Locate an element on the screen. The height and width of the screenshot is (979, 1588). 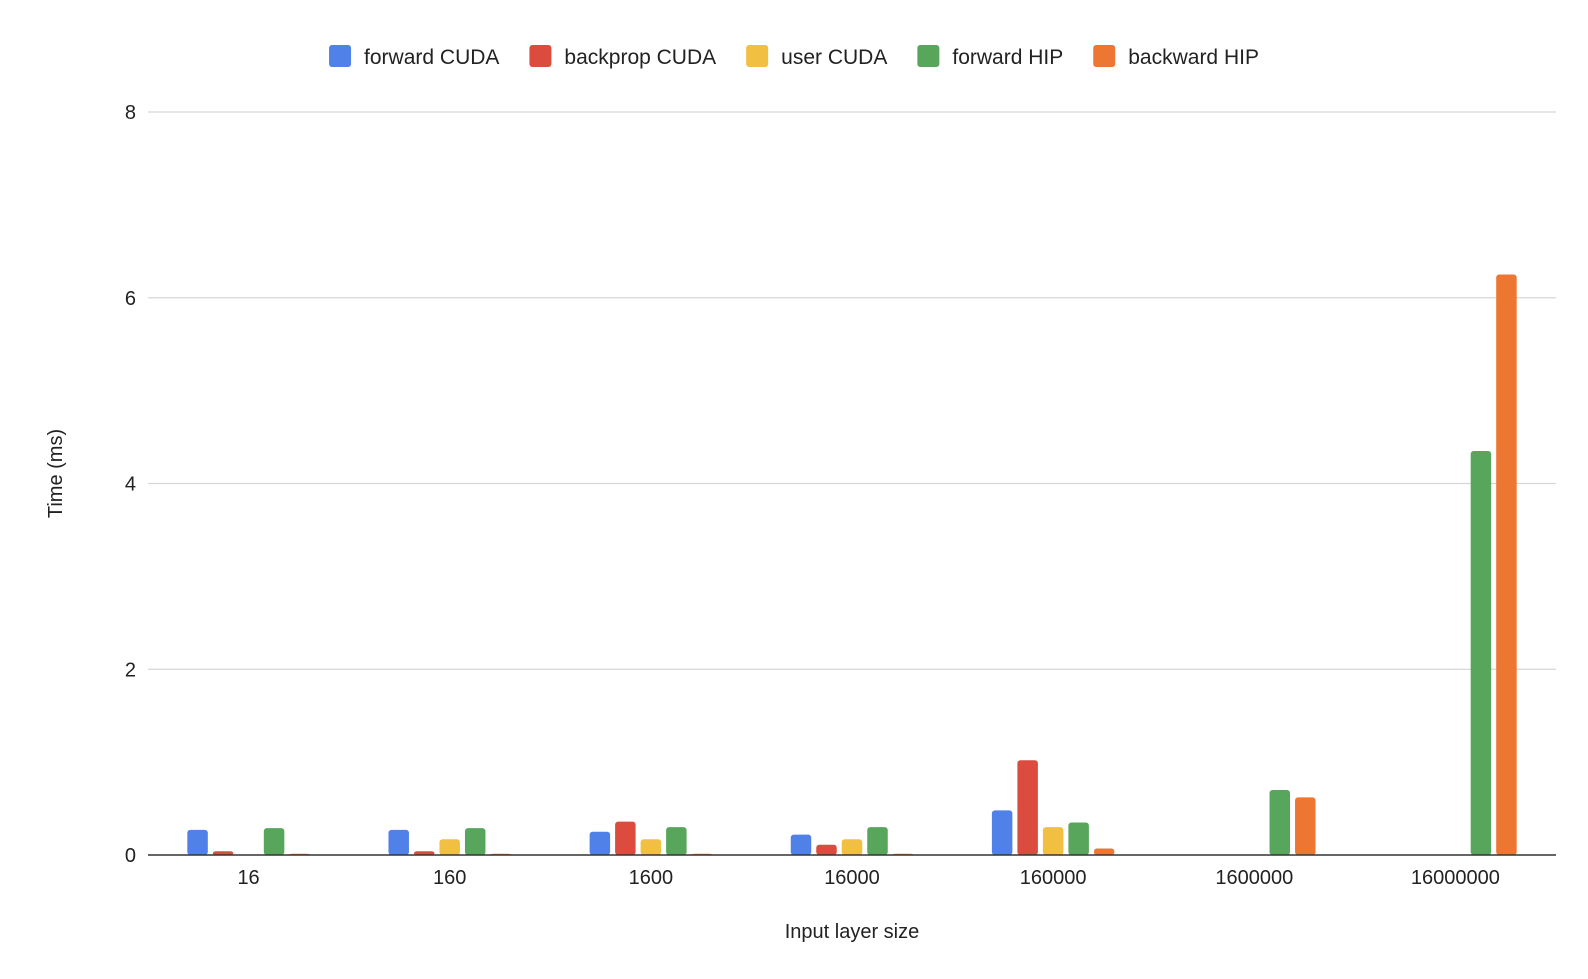
x-tick-label: 16000 is located at coordinates (852, 878).